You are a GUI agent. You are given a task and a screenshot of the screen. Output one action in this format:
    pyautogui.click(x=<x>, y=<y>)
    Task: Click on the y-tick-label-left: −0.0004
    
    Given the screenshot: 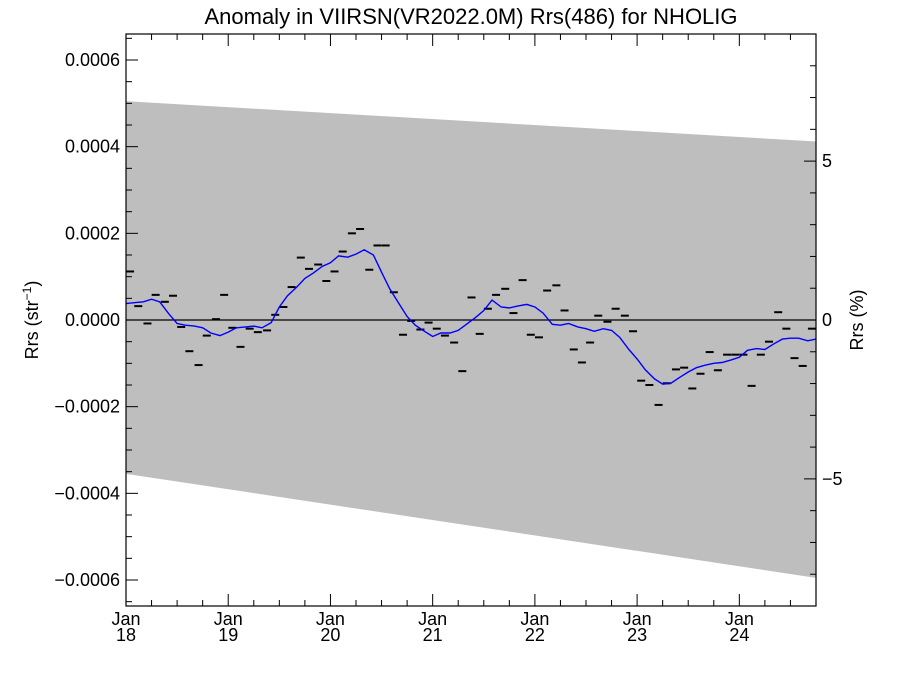 What is the action you would take?
    pyautogui.click(x=87, y=493)
    